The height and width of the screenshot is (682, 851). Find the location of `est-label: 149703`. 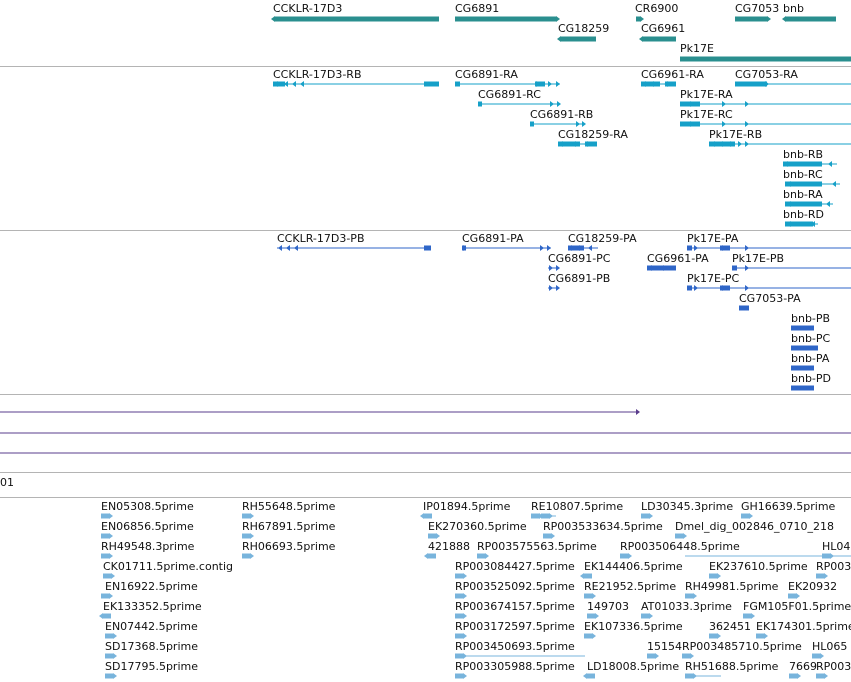

est-label: 149703 is located at coordinates (608, 606).